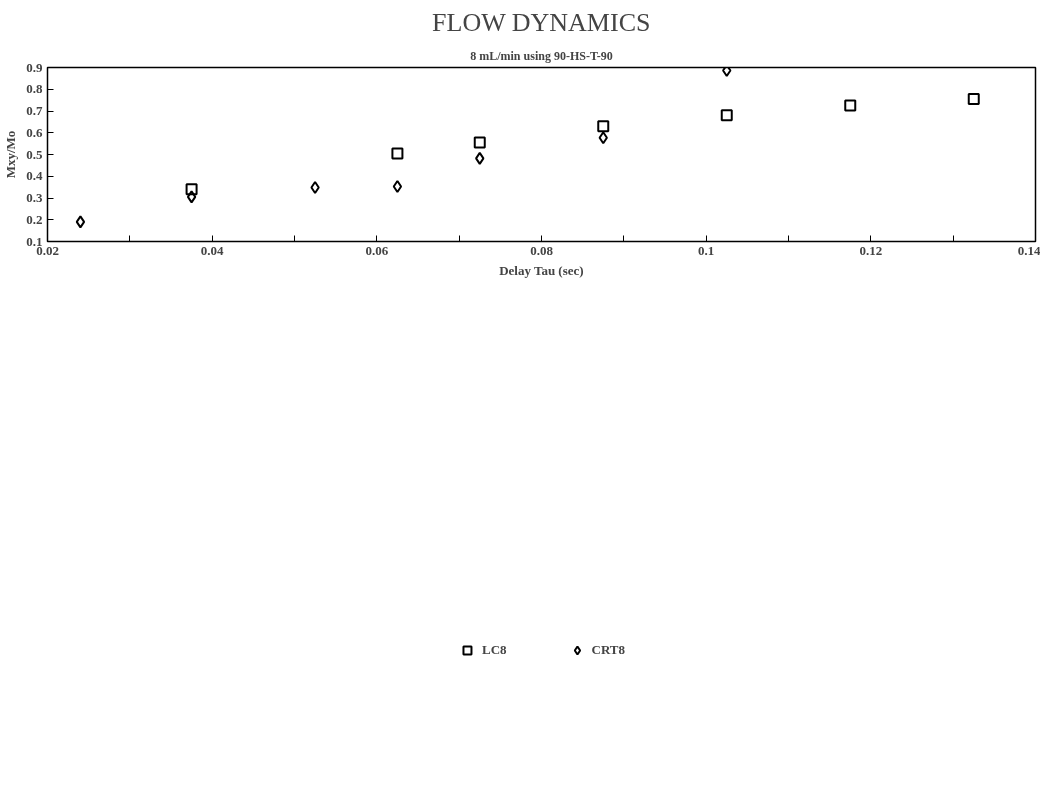 The width and height of the screenshot is (1057, 796). Describe the element at coordinates (34, 89) in the screenshot. I see `y-tick-label: 0.8` at that location.